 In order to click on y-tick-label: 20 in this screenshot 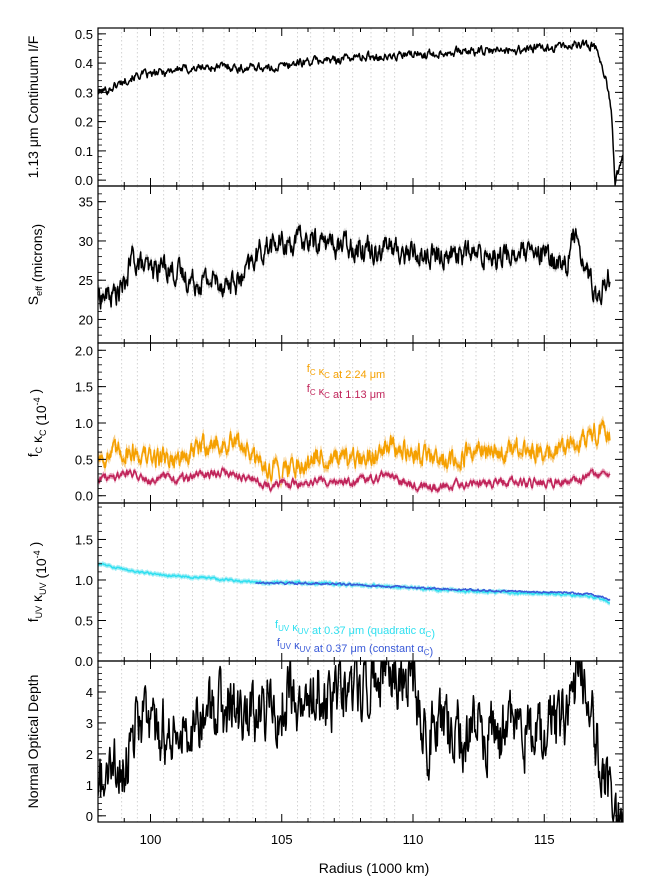, I will do `click(86, 319)`.